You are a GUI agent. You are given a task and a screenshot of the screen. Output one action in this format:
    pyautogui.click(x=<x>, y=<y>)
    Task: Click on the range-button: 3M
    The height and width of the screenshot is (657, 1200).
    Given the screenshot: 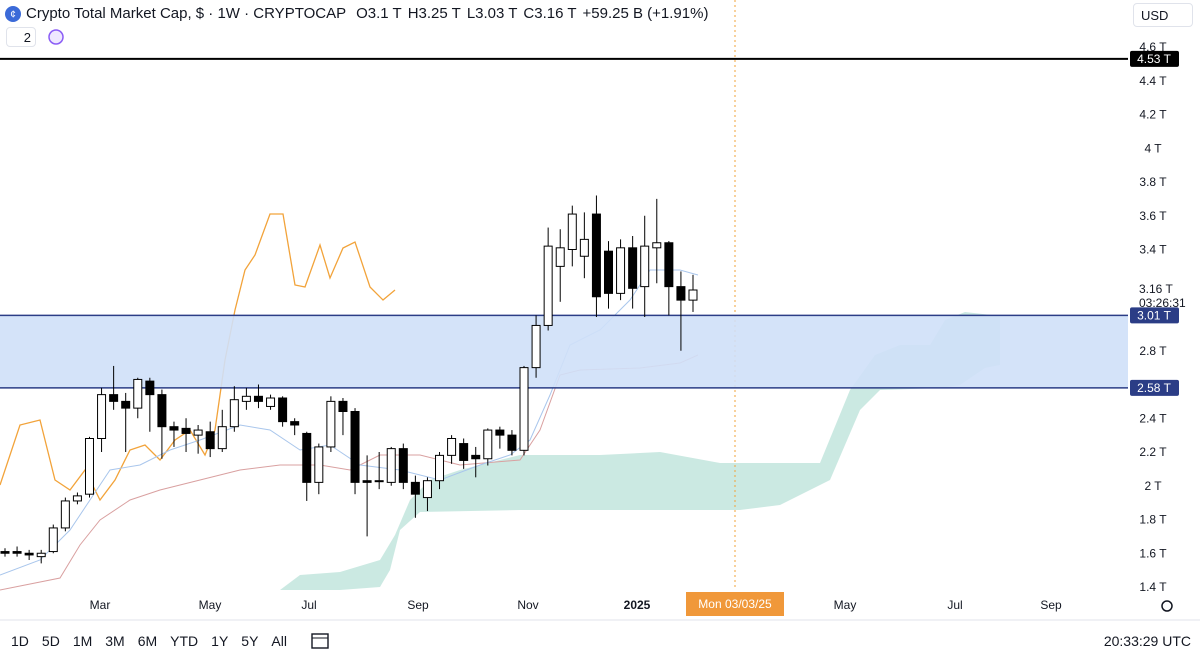 What is the action you would take?
    pyautogui.click(x=115, y=640)
    